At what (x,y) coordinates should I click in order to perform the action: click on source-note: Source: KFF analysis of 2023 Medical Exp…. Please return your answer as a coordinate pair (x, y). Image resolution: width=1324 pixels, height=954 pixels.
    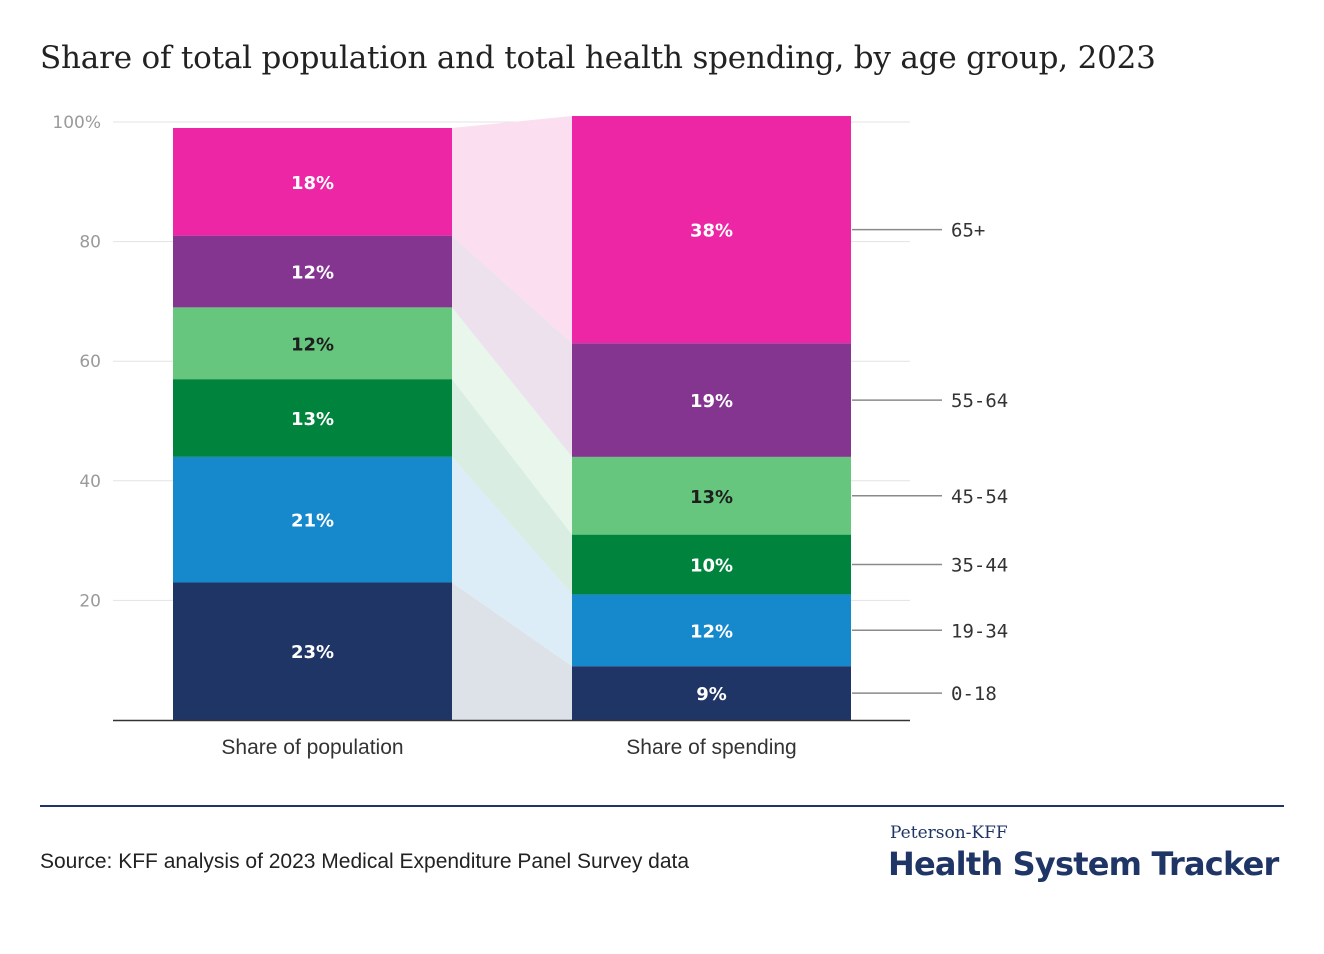
    Looking at the image, I should click on (365, 861).